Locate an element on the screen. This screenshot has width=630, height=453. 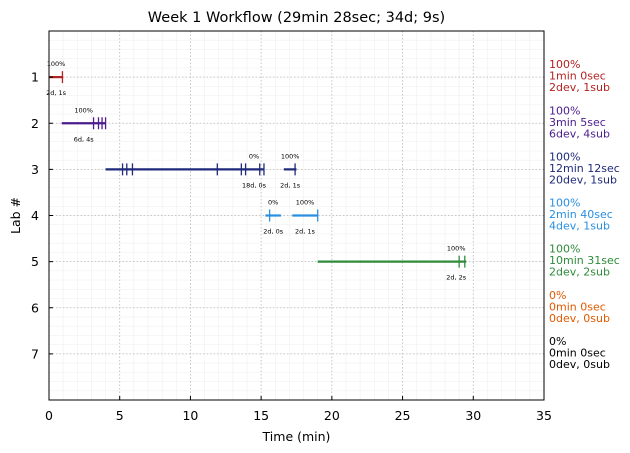
lab-1-summary-line: 100% is located at coordinates (564, 64).